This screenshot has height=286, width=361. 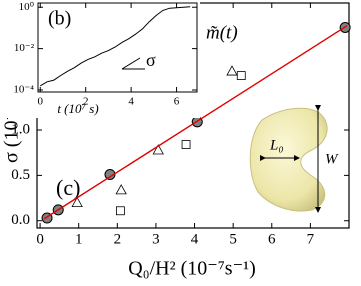 I want to click on annotation: σ, so click(x=151, y=60).